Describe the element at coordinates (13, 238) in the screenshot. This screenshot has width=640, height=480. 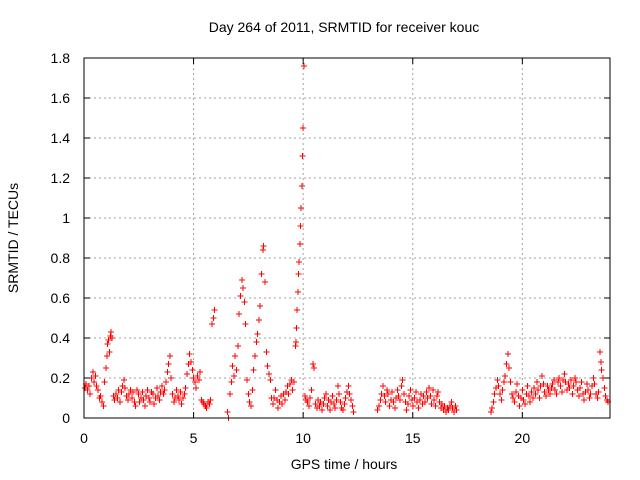
I see `y-axis-title: SRMTID / TECUs` at that location.